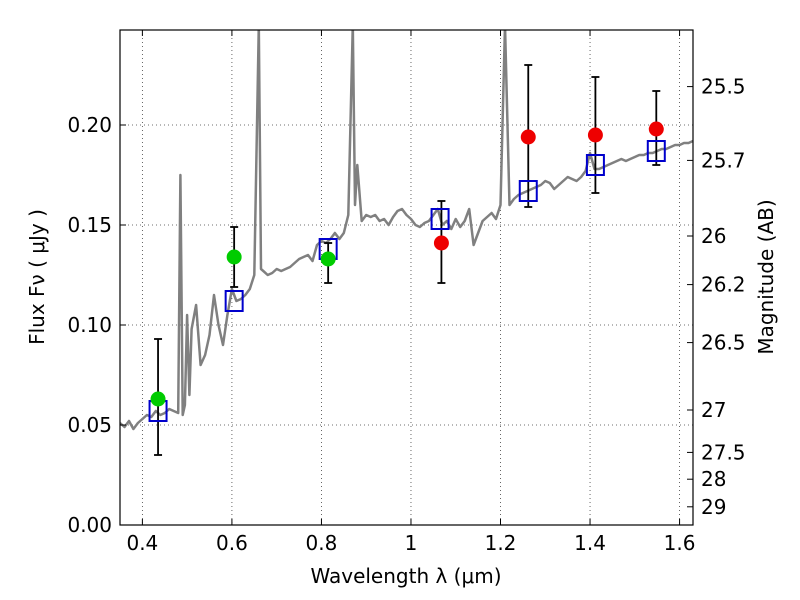 The image size is (800, 600). Describe the element at coordinates (411, 543) in the screenshot. I see `x-tick-label: 1` at that location.